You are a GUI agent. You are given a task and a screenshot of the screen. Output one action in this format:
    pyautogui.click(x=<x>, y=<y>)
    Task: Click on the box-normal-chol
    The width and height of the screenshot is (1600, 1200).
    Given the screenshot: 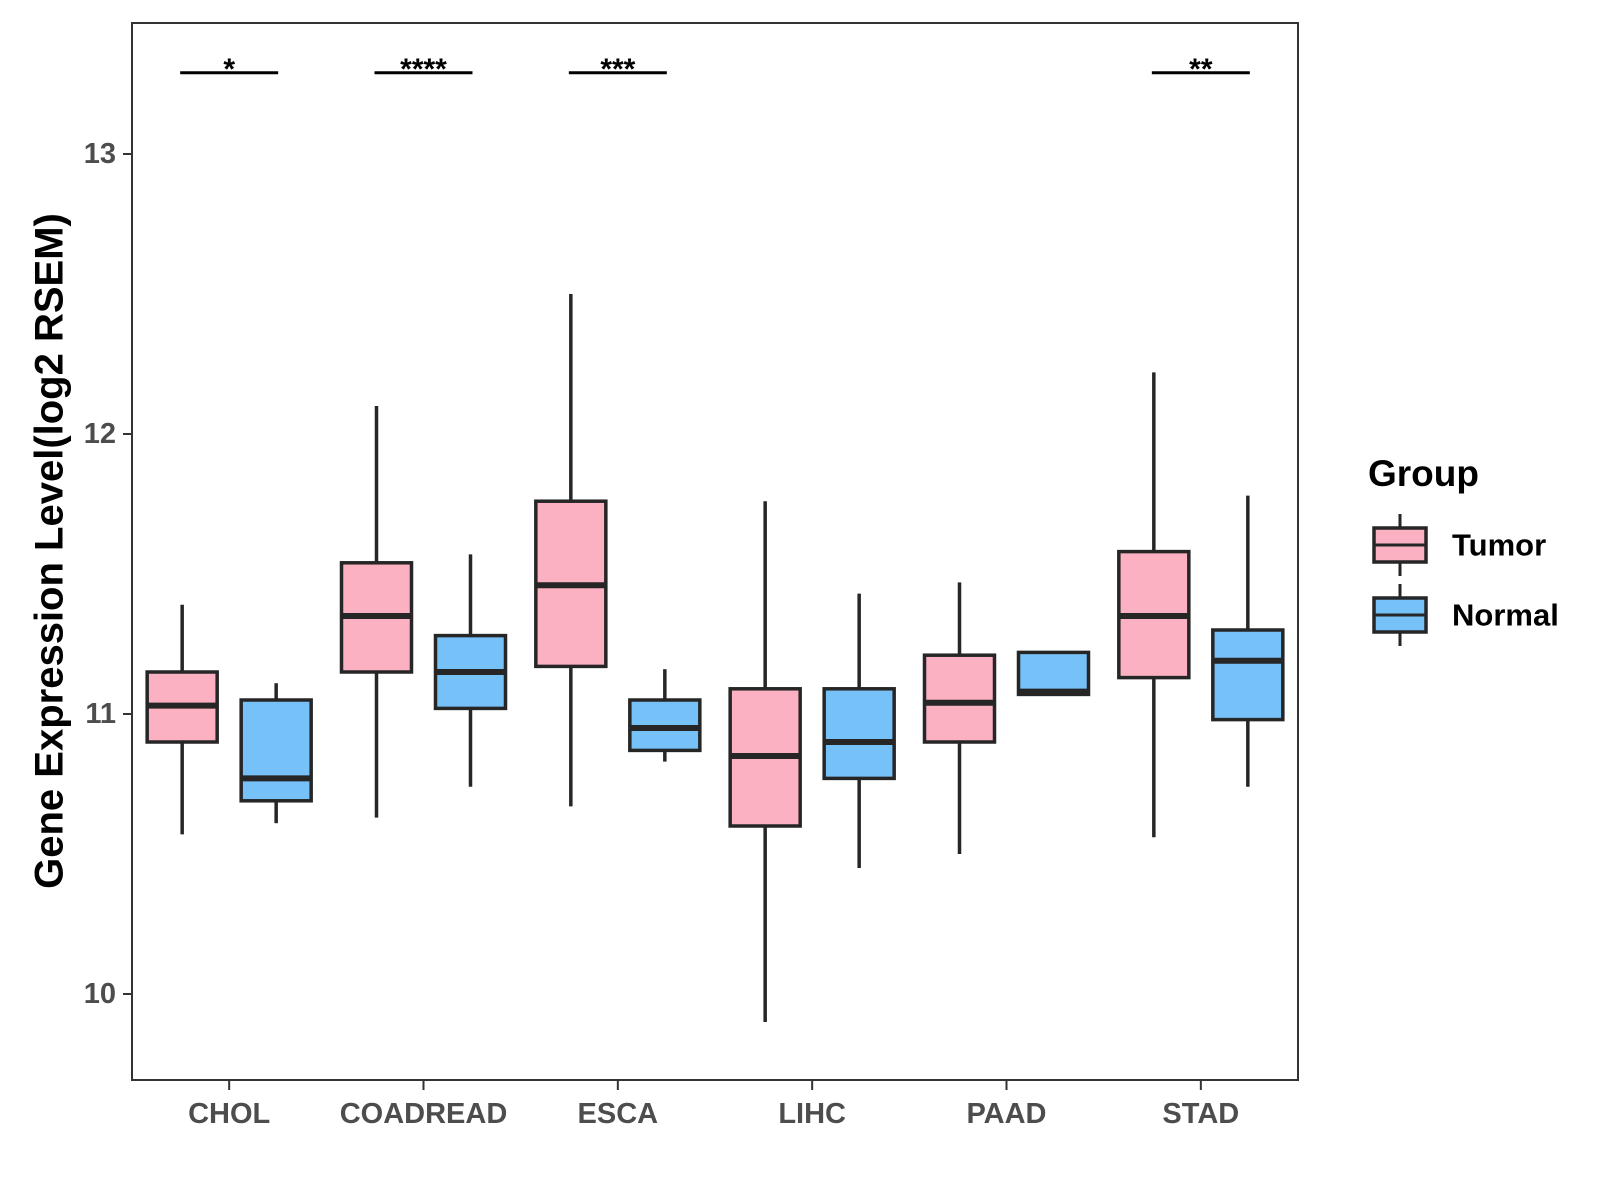 What is the action you would take?
    pyautogui.click(x=276, y=753)
    